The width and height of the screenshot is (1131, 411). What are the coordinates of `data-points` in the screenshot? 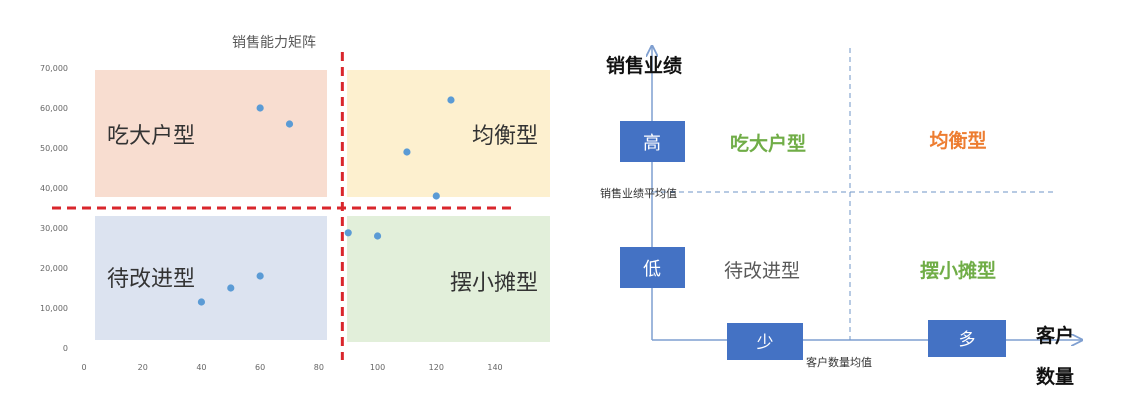 It's located at (326, 201).